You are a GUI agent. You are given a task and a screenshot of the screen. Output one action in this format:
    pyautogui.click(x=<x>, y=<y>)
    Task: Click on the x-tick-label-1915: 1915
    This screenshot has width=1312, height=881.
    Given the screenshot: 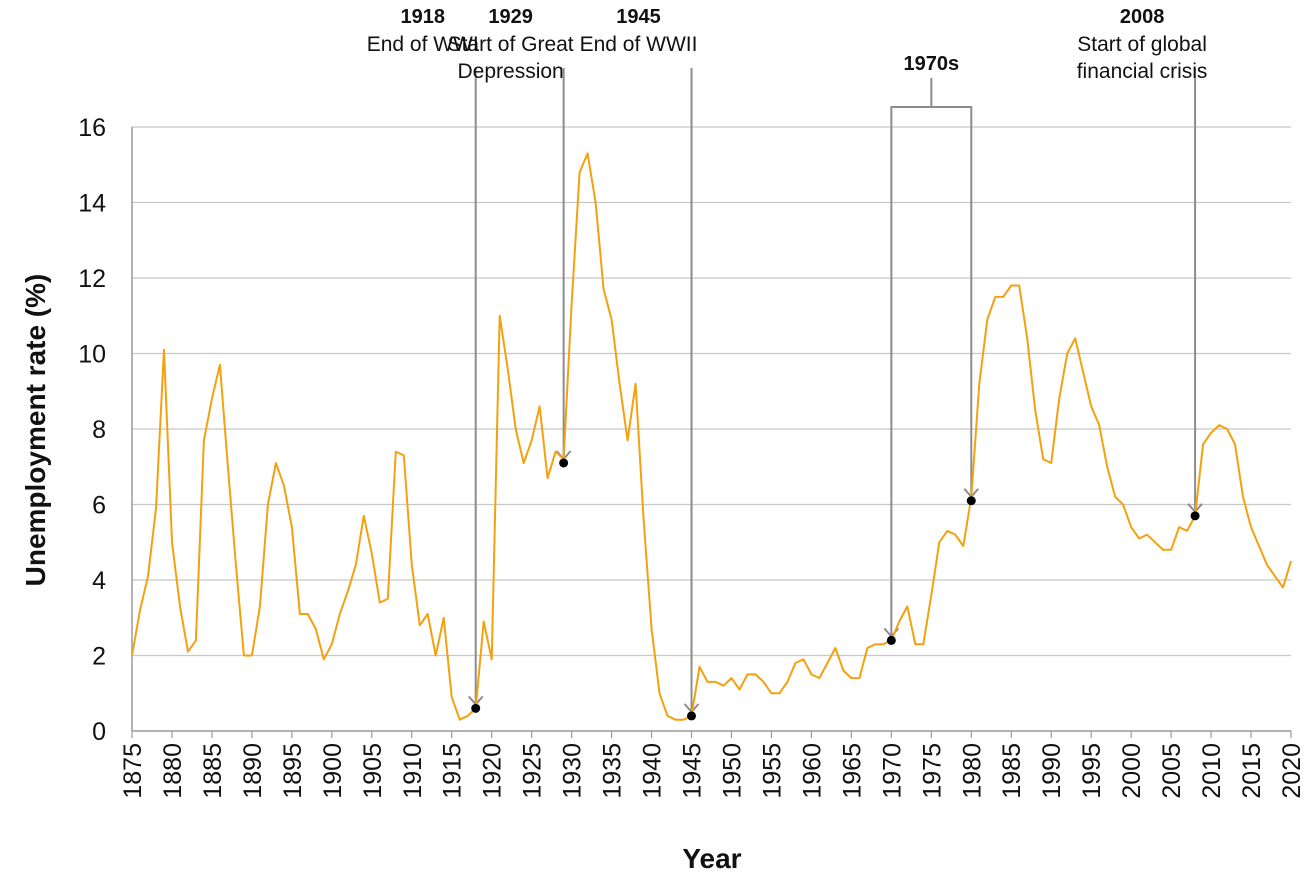 What is the action you would take?
    pyautogui.click(x=453, y=771)
    